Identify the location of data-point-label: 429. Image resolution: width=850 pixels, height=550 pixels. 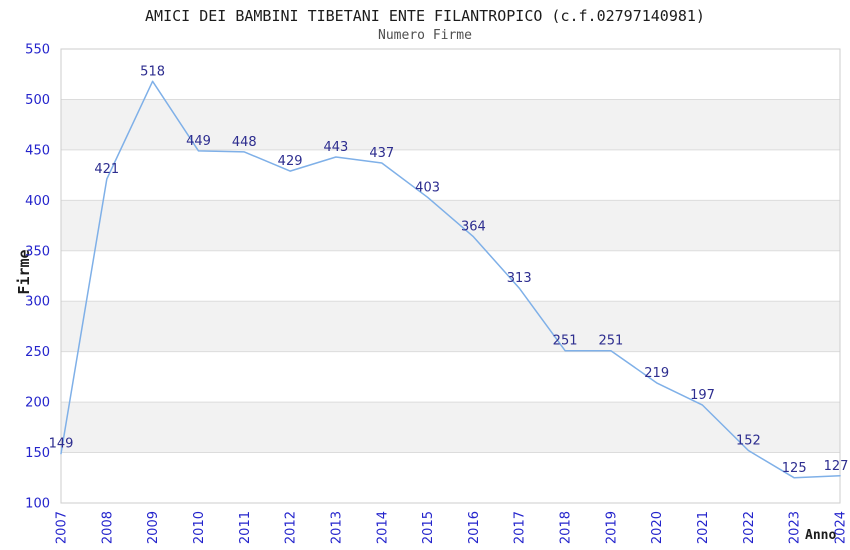
(290, 161).